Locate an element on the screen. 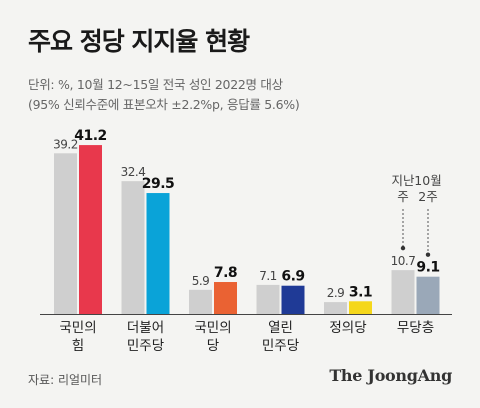  category-label: 당 is located at coordinates (213, 346).